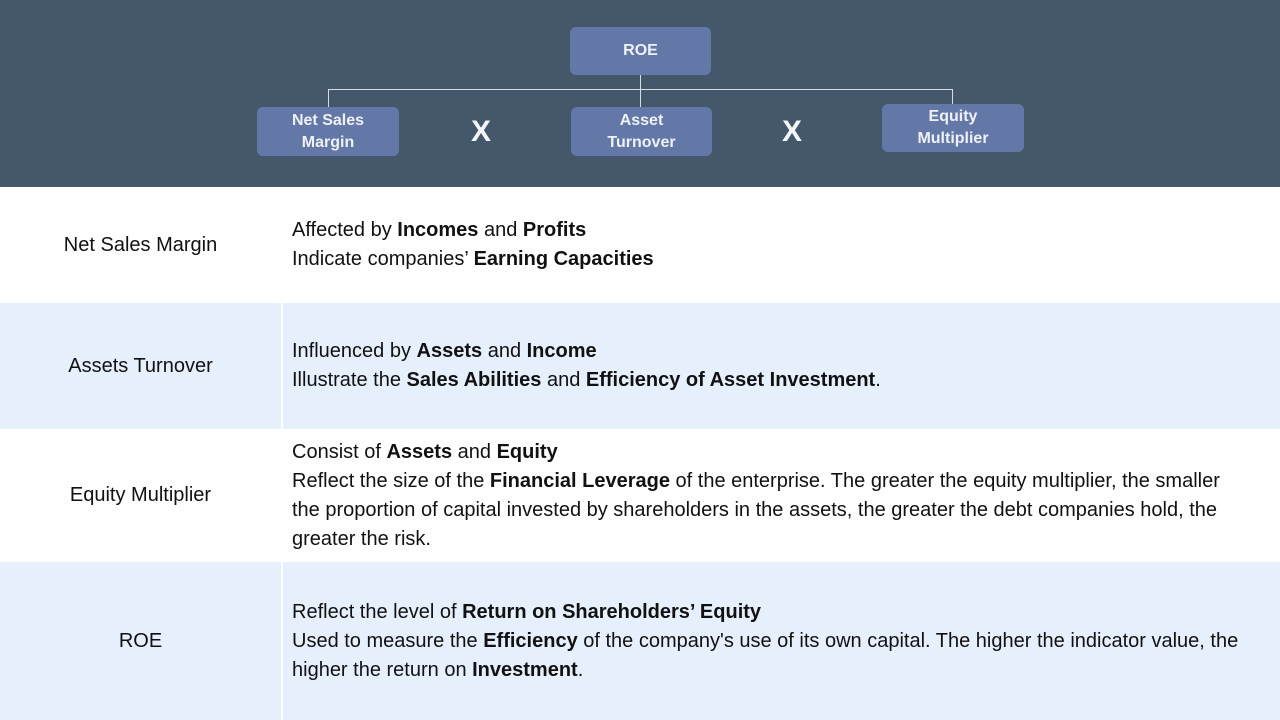  Describe the element at coordinates (640, 51) in the screenshot. I see `node-roe: ROE` at that location.